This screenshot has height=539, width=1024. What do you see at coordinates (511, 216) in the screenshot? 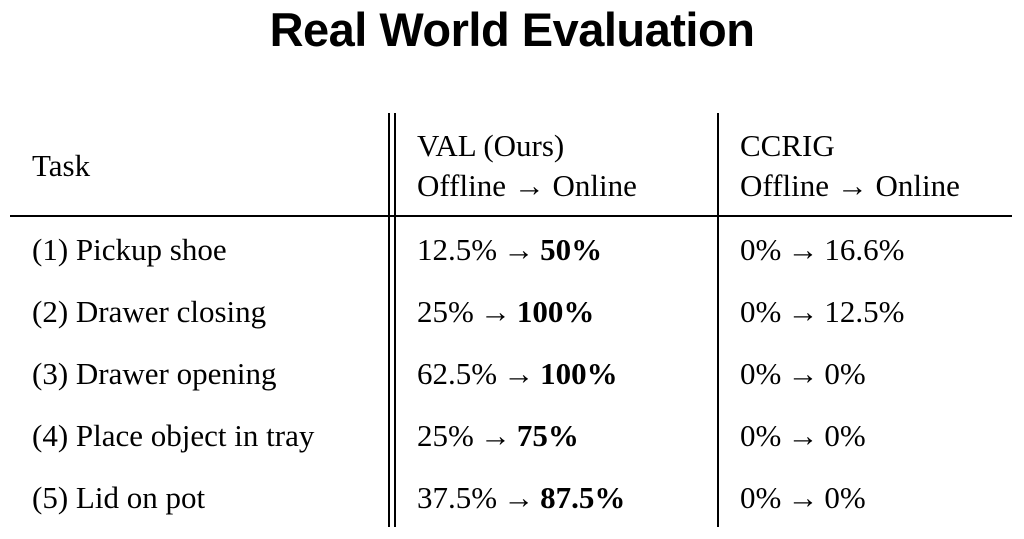
I see `header-rule` at bounding box center [511, 216].